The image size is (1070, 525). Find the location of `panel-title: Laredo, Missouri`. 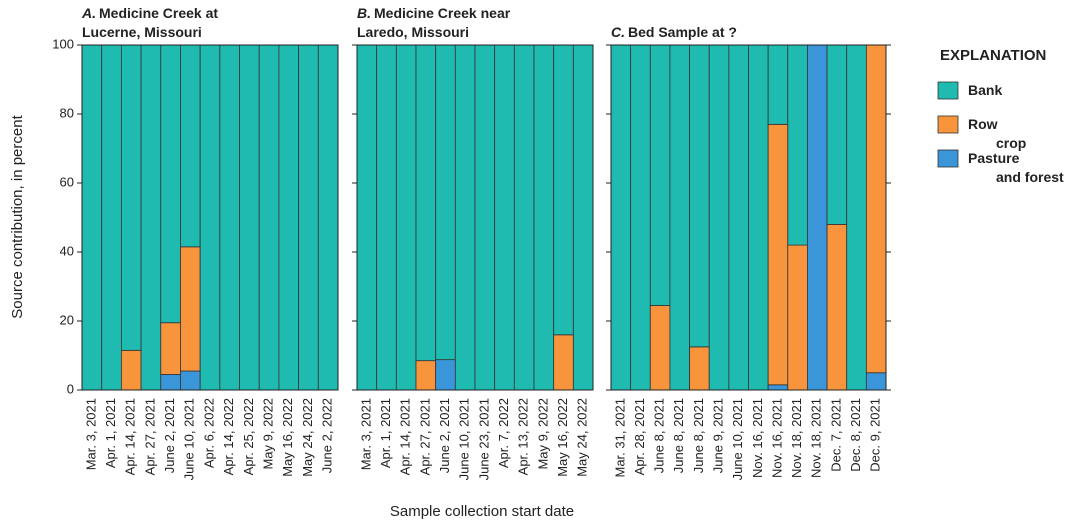

panel-title: Laredo, Missouri is located at coordinates (413, 32).